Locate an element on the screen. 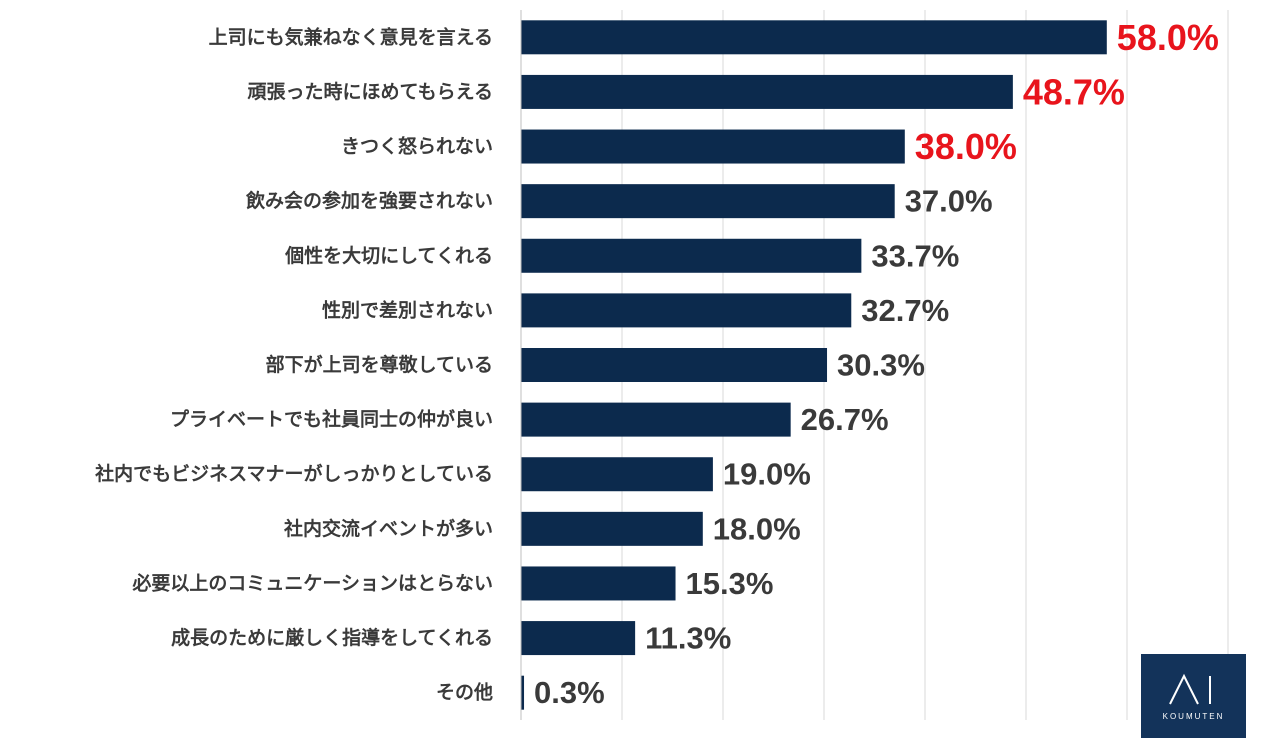 This screenshot has width=1263, height=755. value-label: 32.7% is located at coordinates (905, 310).